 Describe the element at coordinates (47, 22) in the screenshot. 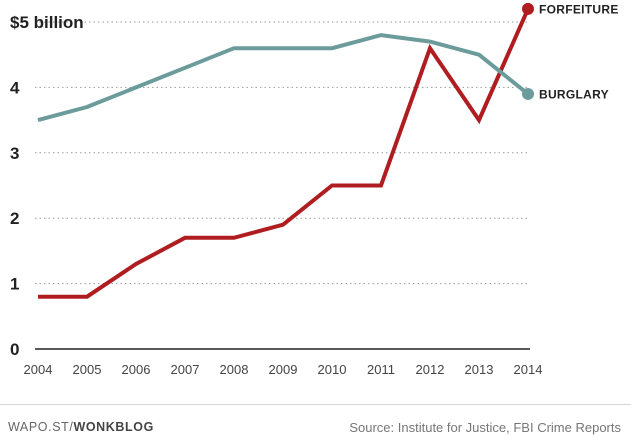

I see `y-tick-label: $5 billion` at that location.